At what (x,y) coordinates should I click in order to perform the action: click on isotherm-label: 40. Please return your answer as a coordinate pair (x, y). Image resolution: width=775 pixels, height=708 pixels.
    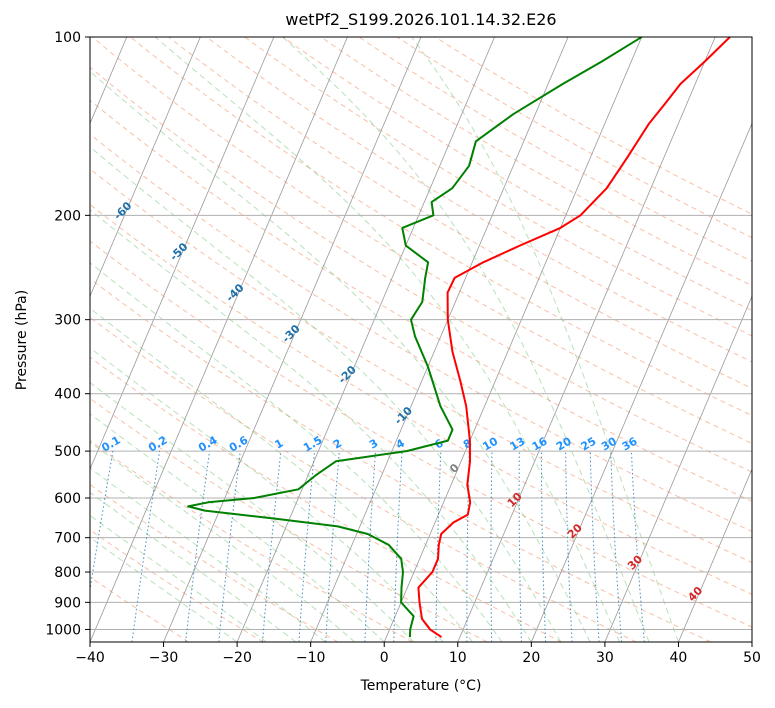
    Looking at the image, I should click on (695, 594).